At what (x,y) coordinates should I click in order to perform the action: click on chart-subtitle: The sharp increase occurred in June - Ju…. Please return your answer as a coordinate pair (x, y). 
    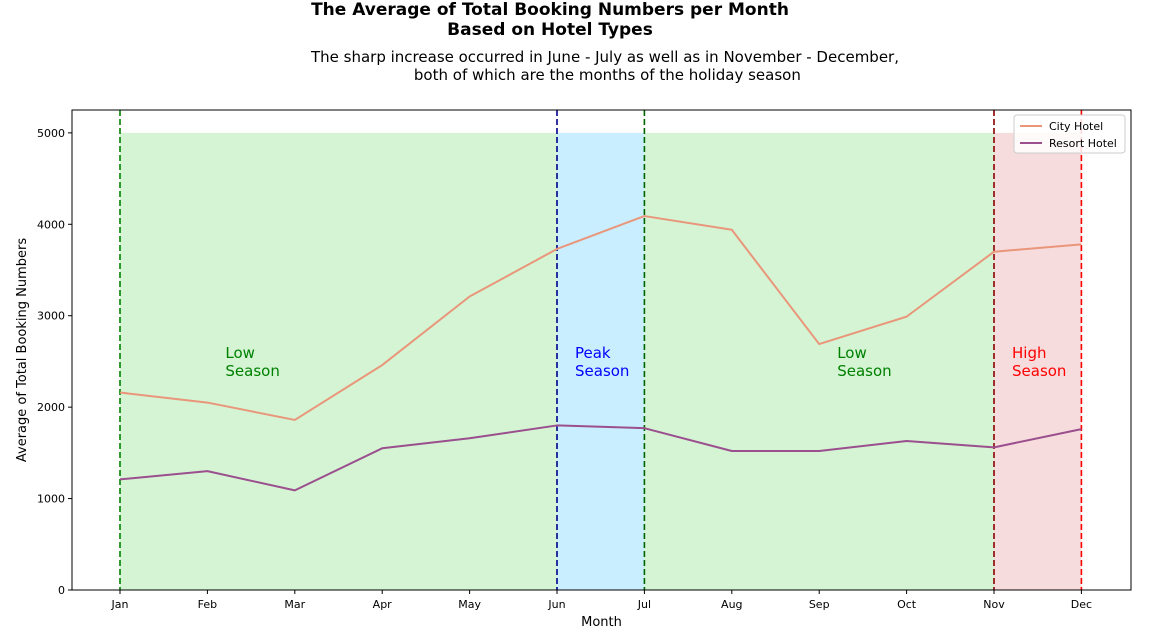
    Looking at the image, I should click on (576, 66).